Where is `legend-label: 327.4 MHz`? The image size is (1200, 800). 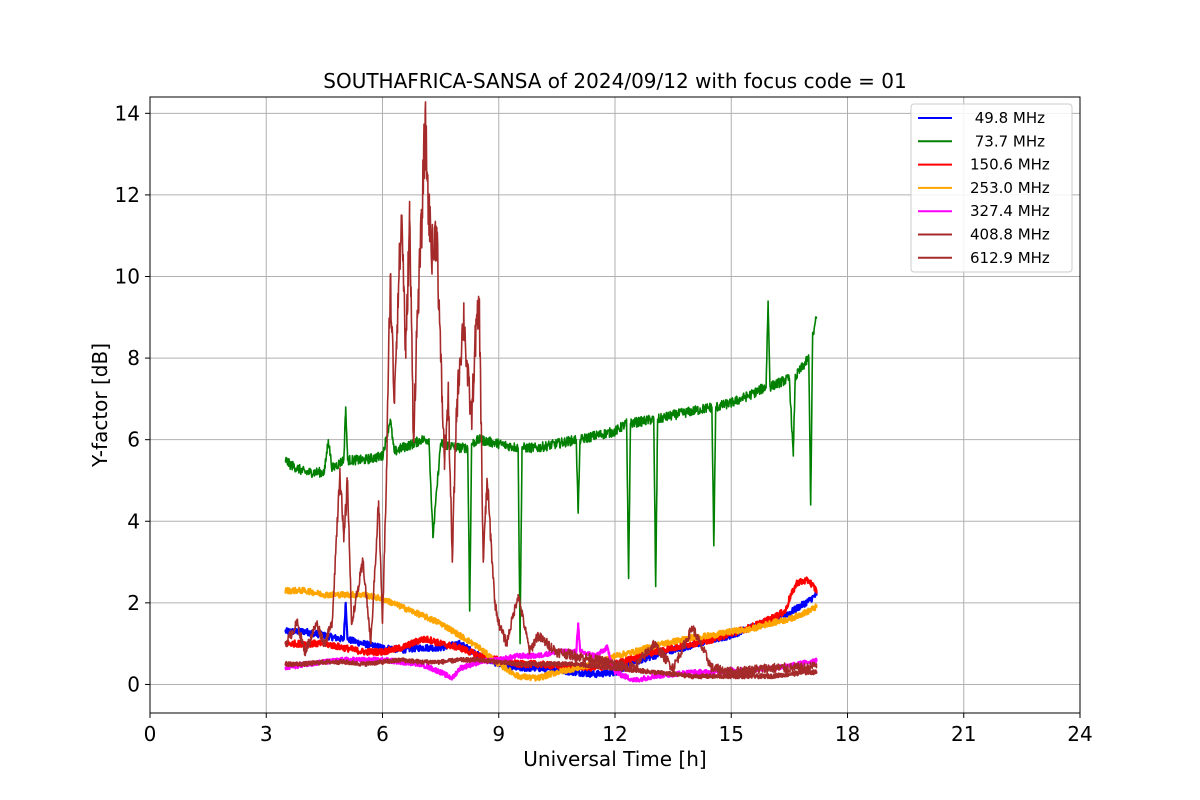 legend-label: 327.4 MHz is located at coordinates (1010, 211).